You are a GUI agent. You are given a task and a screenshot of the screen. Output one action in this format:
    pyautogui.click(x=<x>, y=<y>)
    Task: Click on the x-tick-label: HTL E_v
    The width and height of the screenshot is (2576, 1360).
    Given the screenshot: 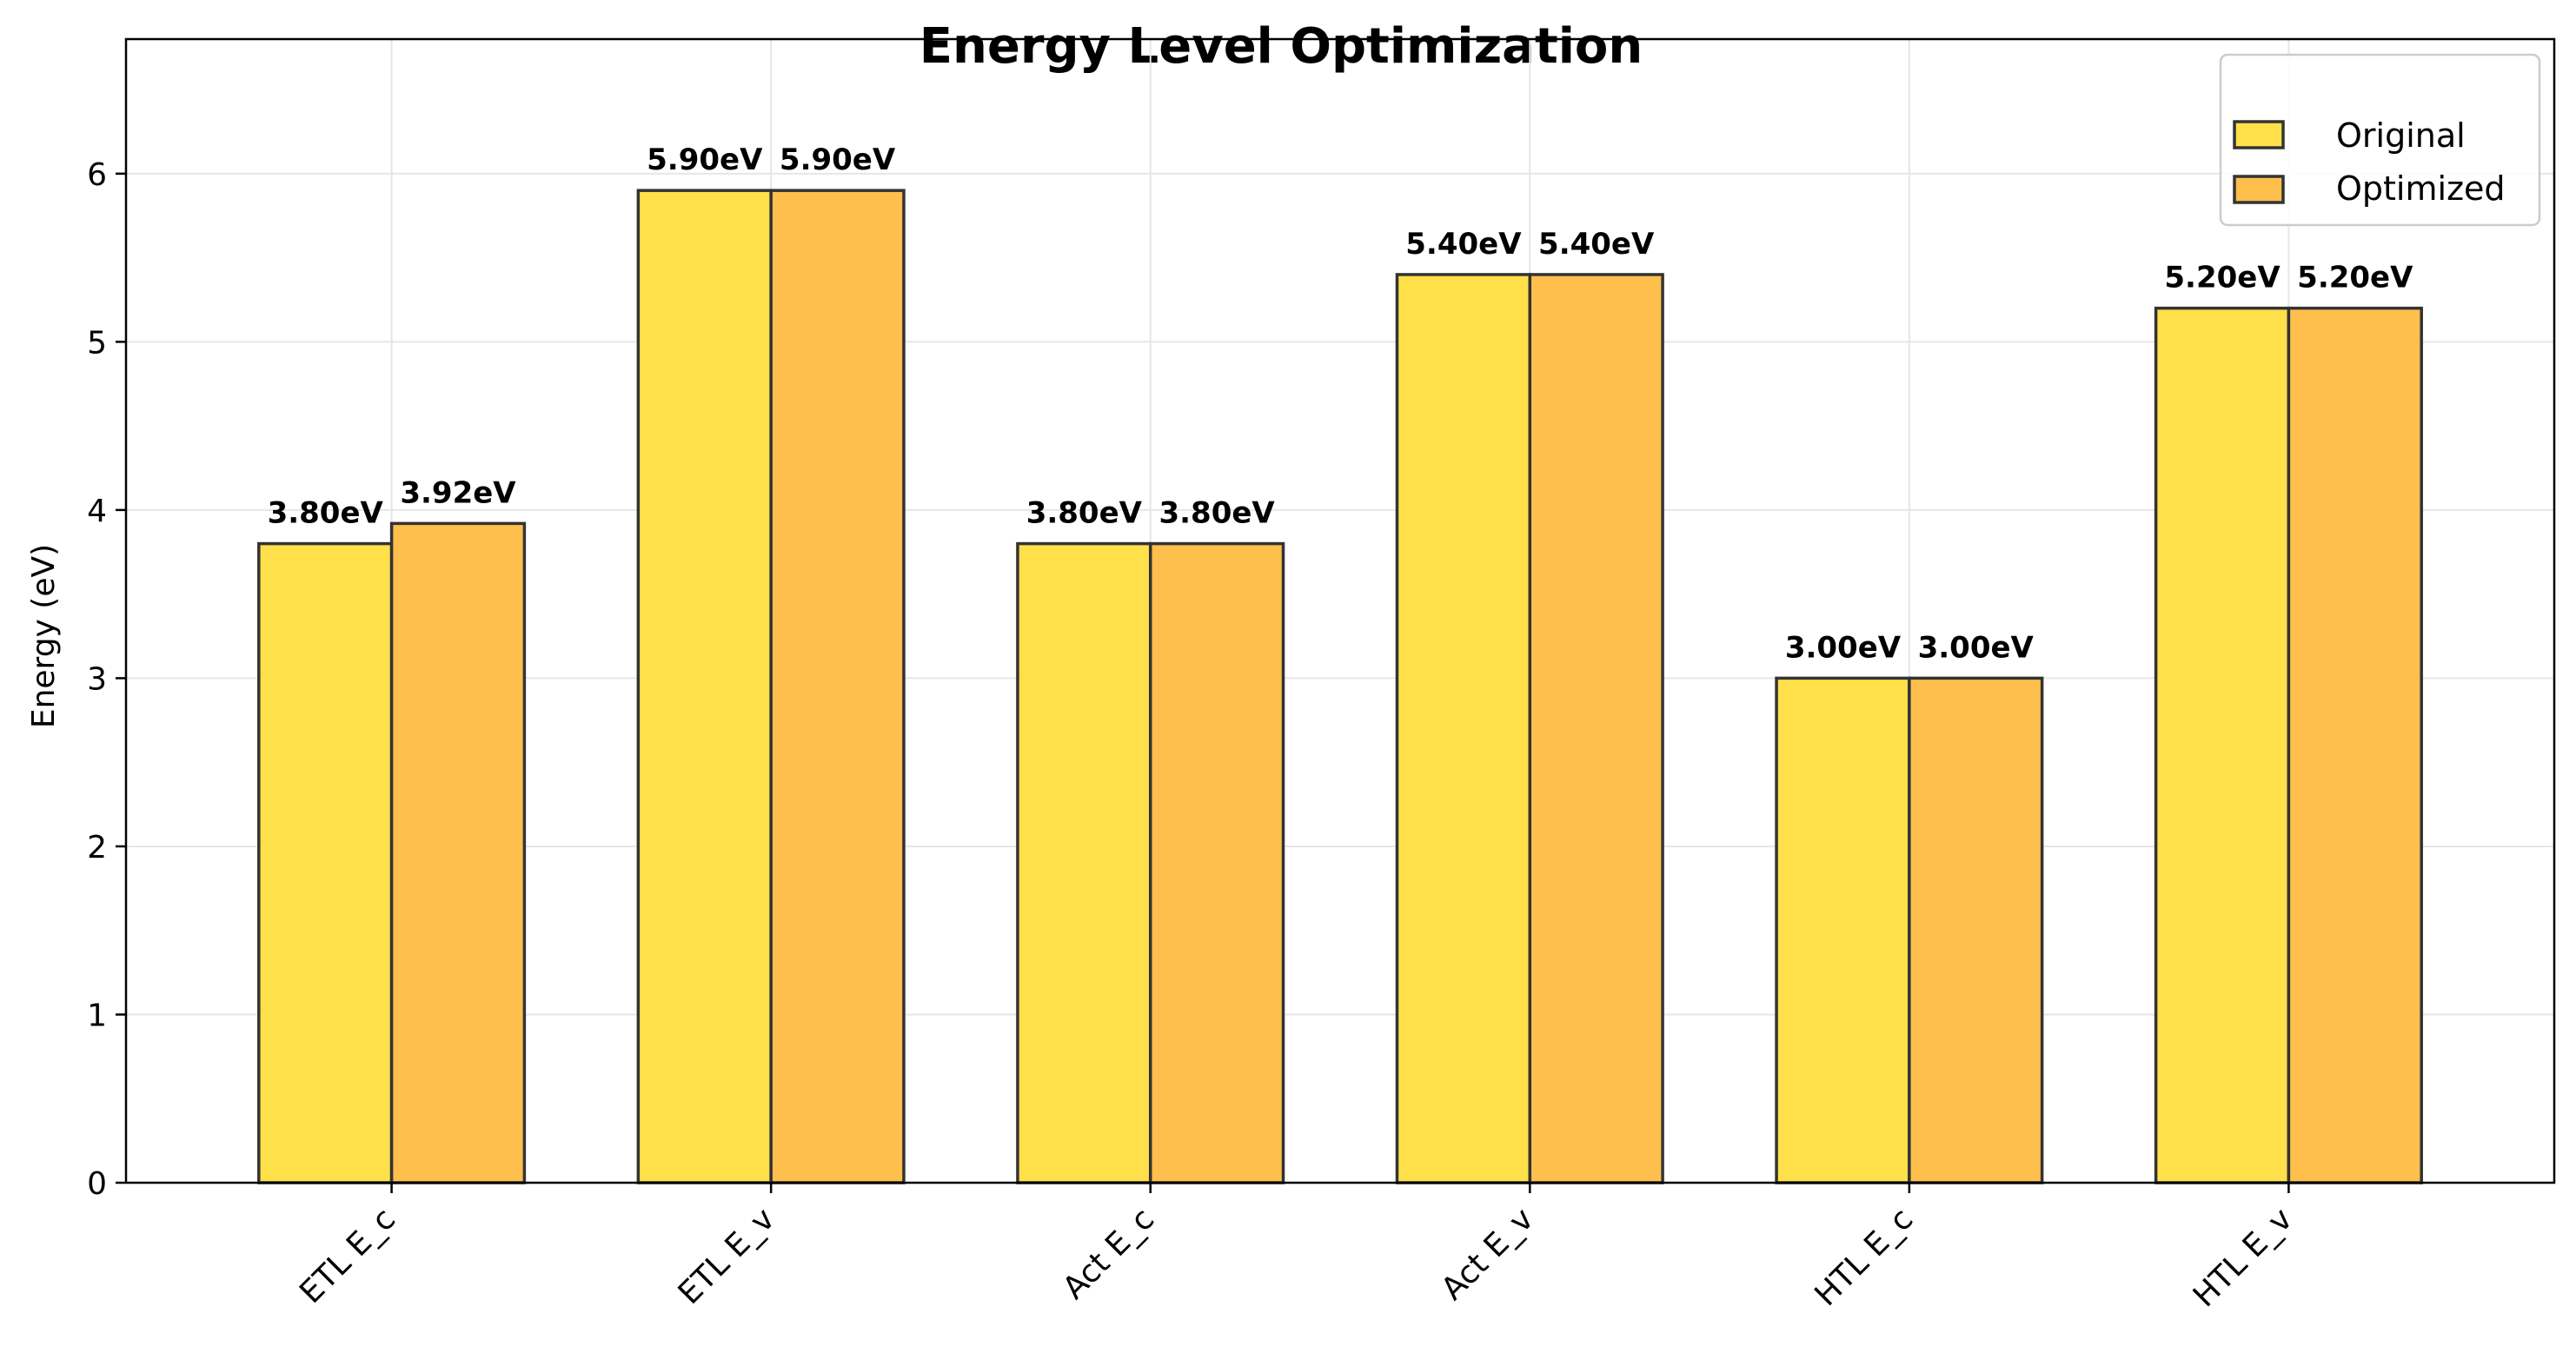 What is the action you would take?
    pyautogui.click(x=2243, y=1257)
    